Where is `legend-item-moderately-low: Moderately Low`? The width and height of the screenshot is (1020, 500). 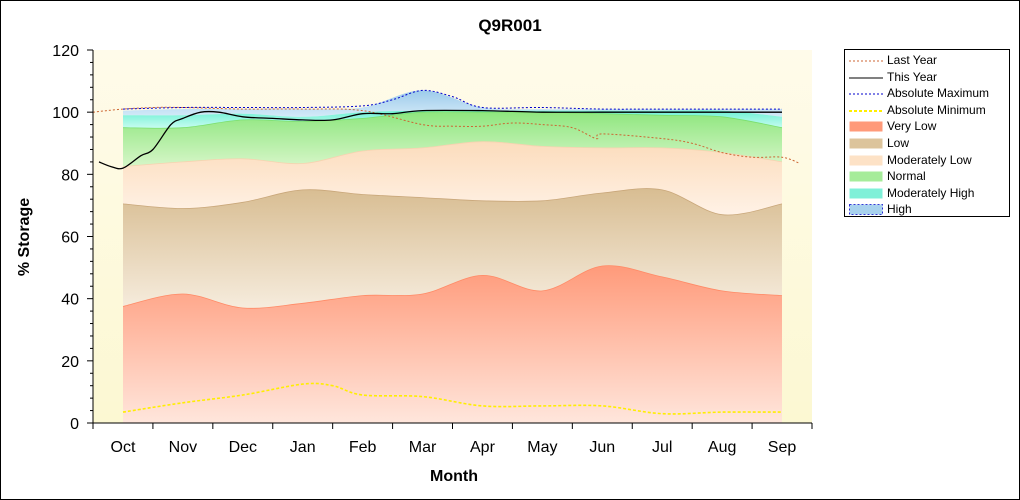
legend-item-moderately-low: Moderately Low is located at coordinates (927, 161).